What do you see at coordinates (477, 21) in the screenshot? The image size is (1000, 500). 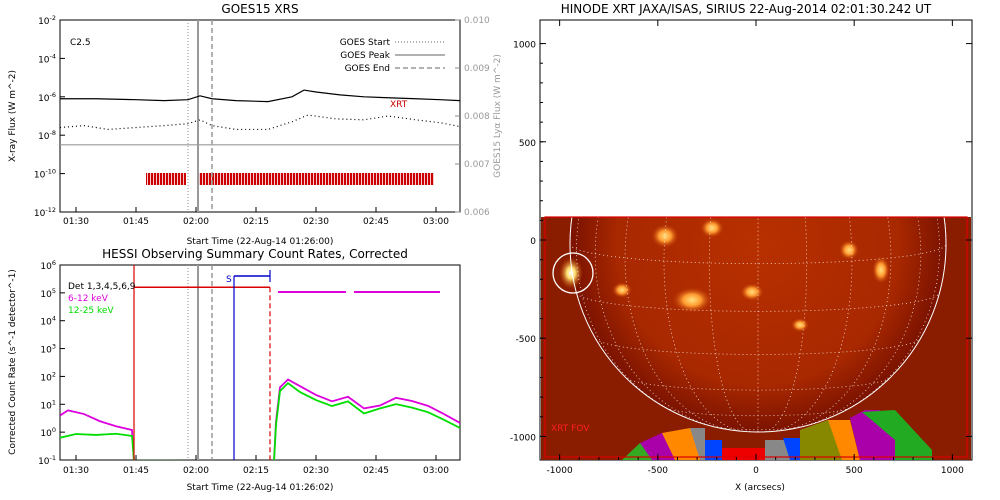 I see `goes-y2tick-label: 0.010` at bounding box center [477, 21].